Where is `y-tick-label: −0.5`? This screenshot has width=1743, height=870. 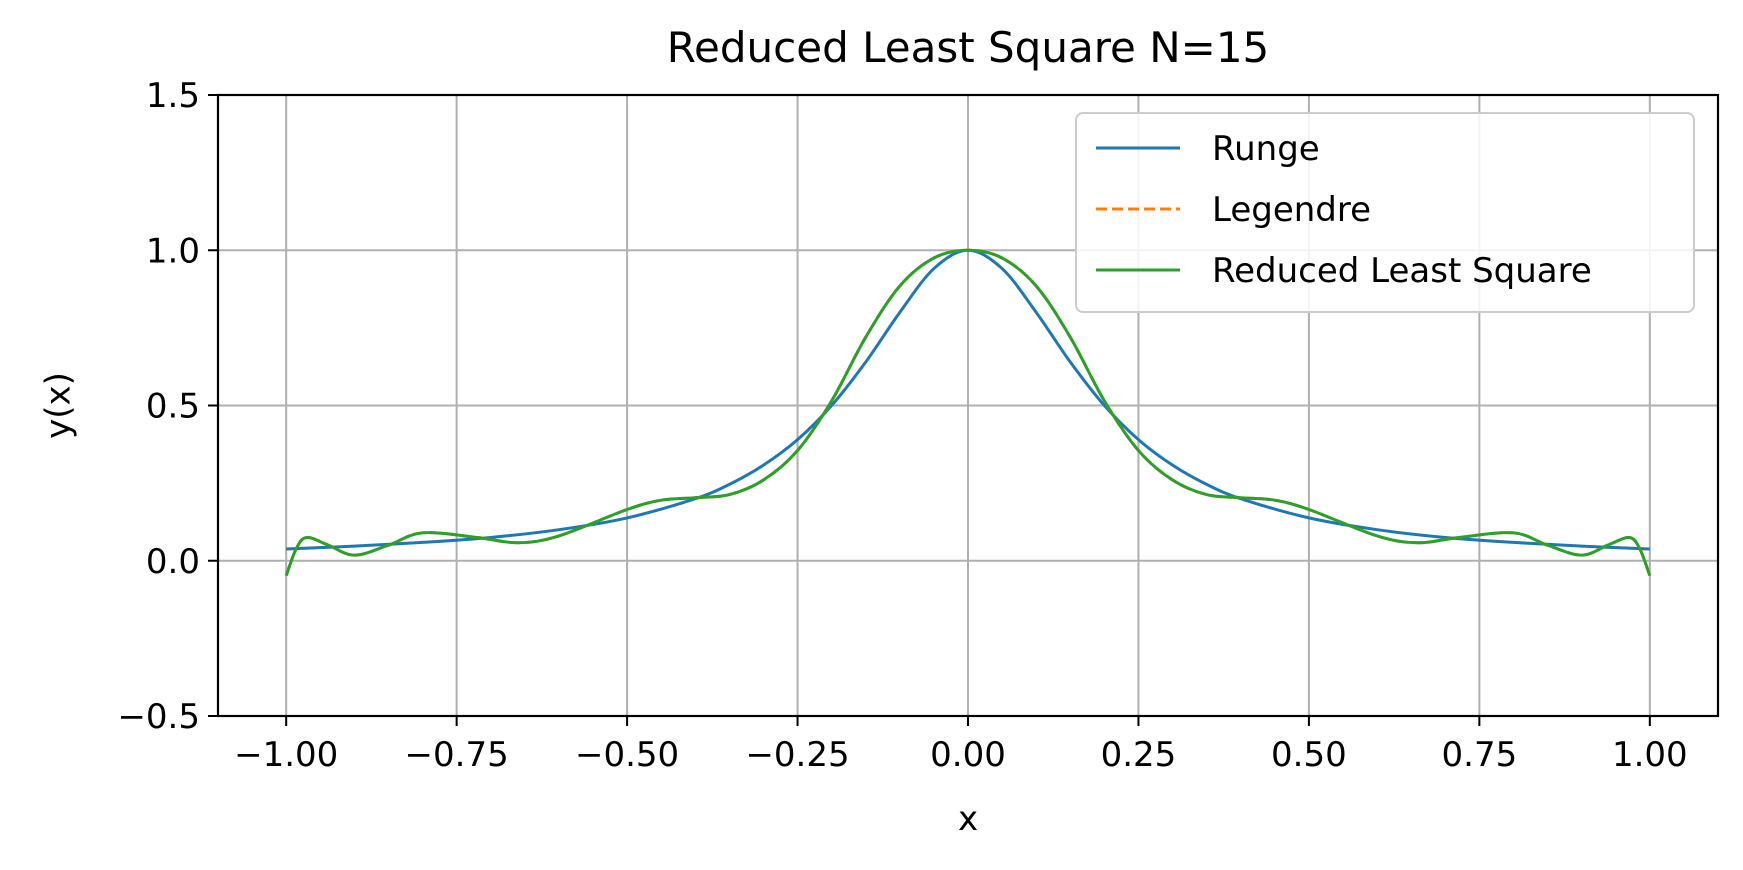 y-tick-label: −0.5 is located at coordinates (158, 717).